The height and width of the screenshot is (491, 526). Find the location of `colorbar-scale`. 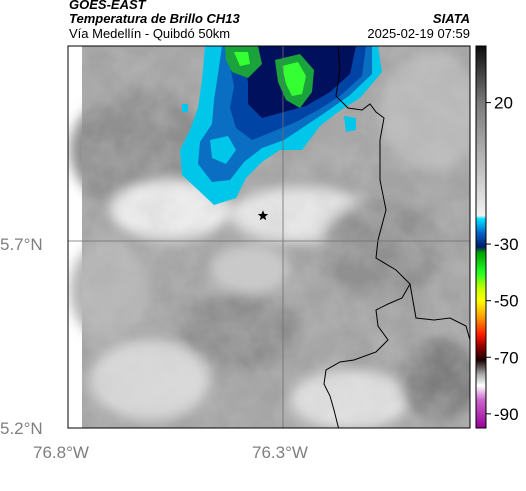

colorbar-scale is located at coordinates (481, 237).